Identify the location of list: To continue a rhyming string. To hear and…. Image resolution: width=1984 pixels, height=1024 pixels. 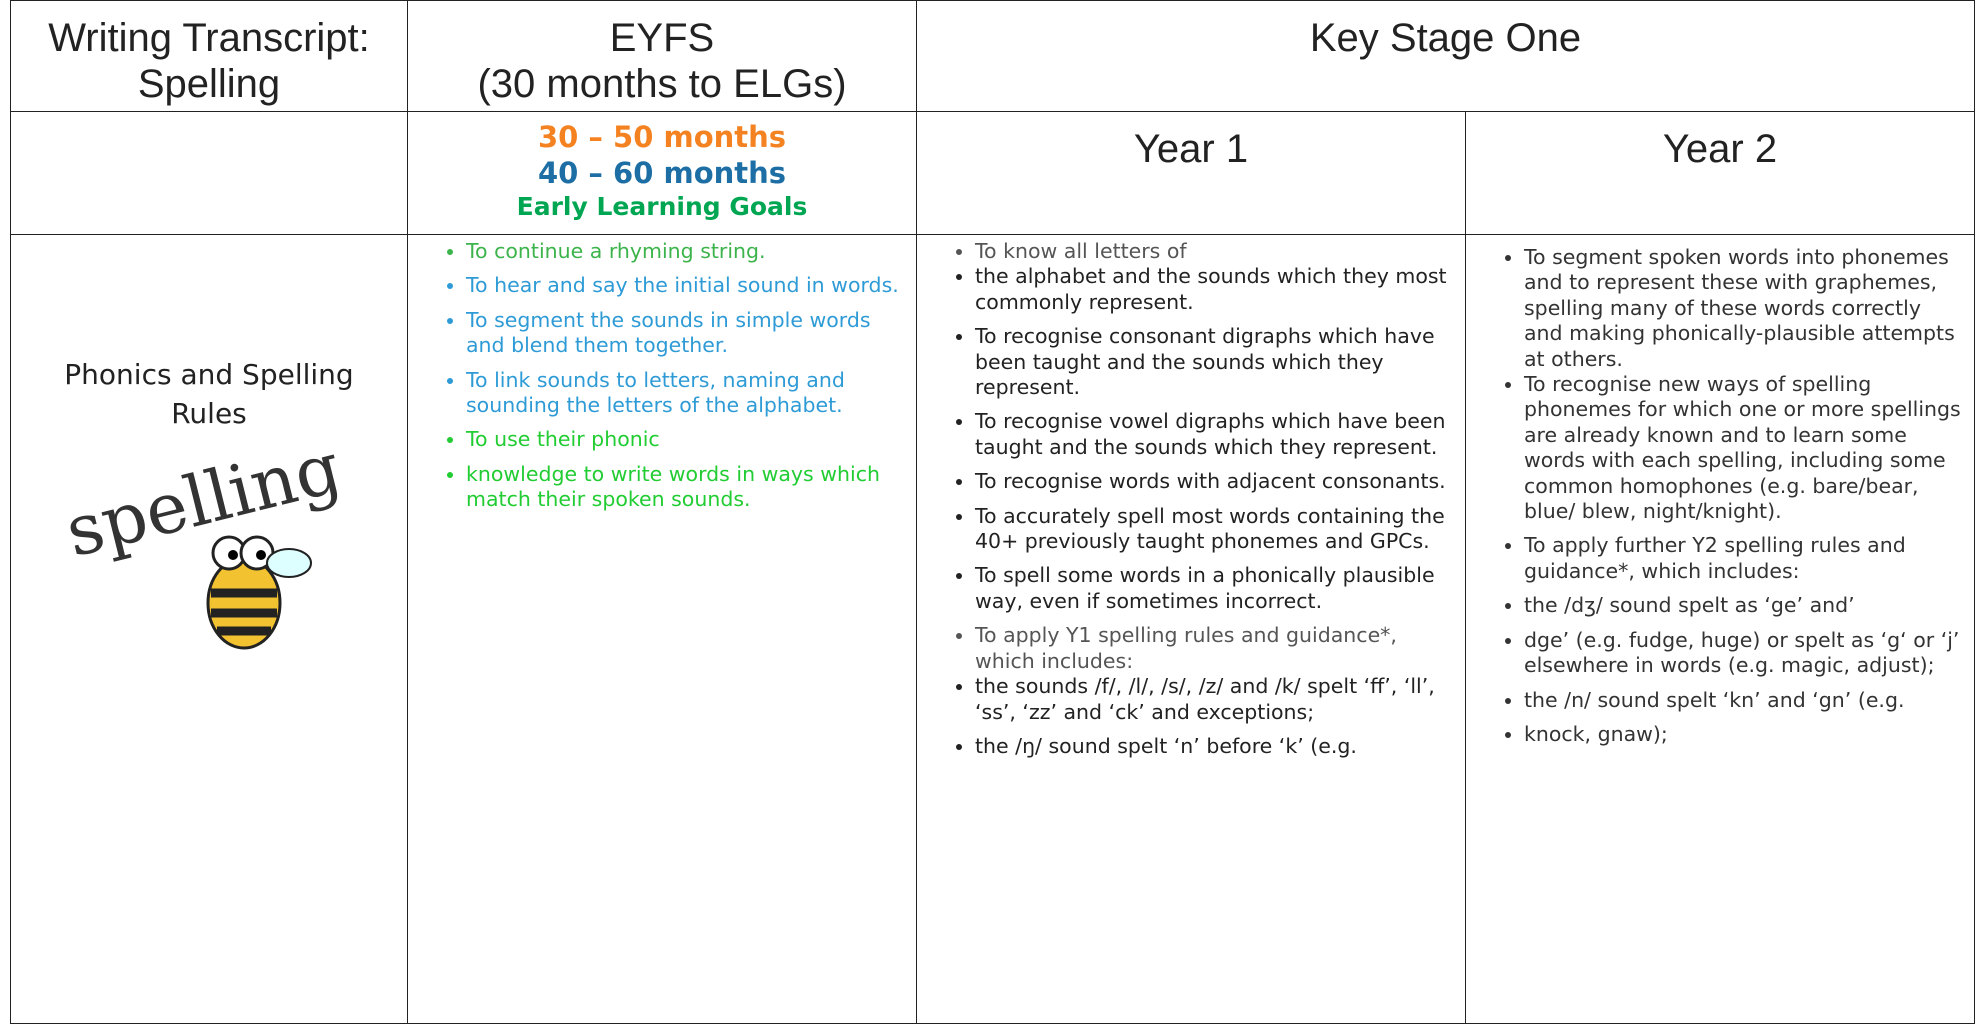
(662, 376).